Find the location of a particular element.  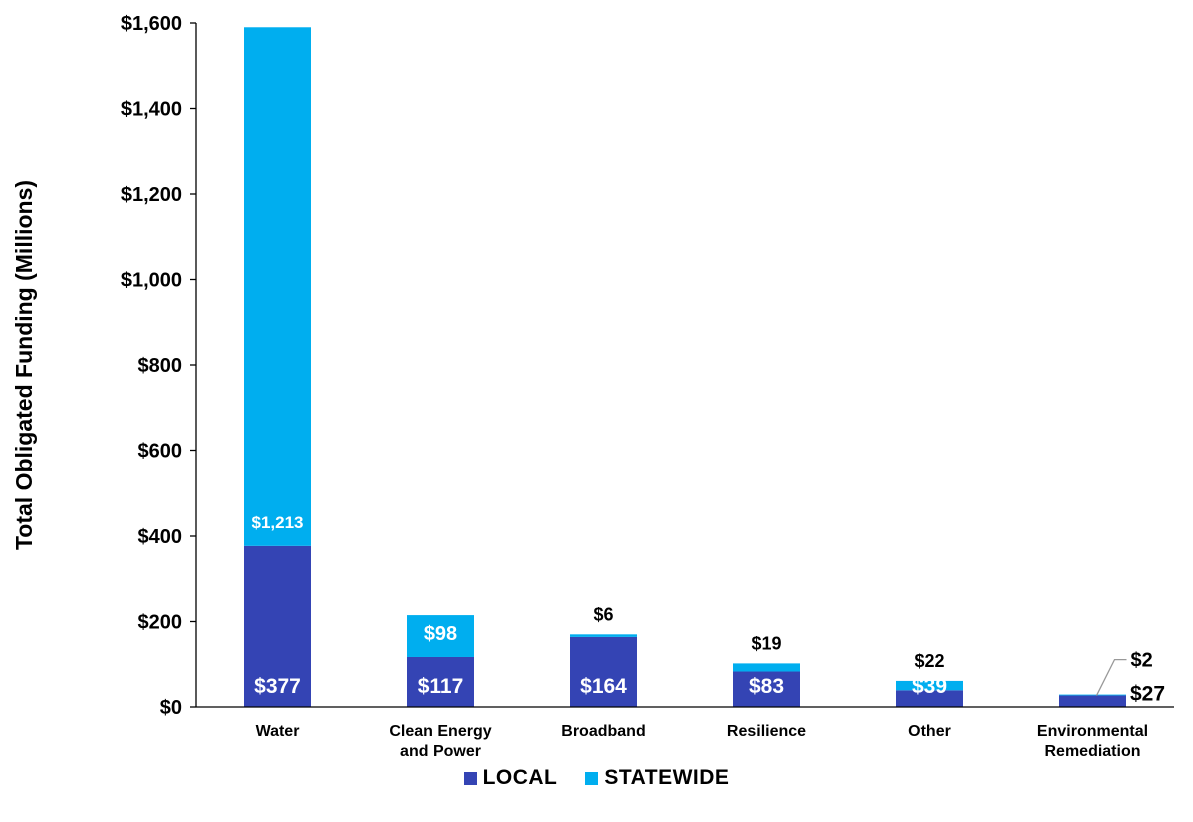

data-label-local: $83 is located at coordinates (766, 686).